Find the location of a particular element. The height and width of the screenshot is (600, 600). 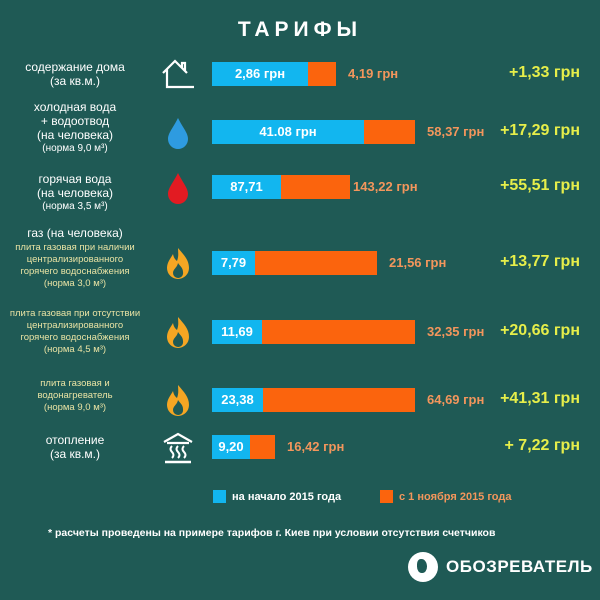

value-new: 21,56 грн is located at coordinates (418, 262).